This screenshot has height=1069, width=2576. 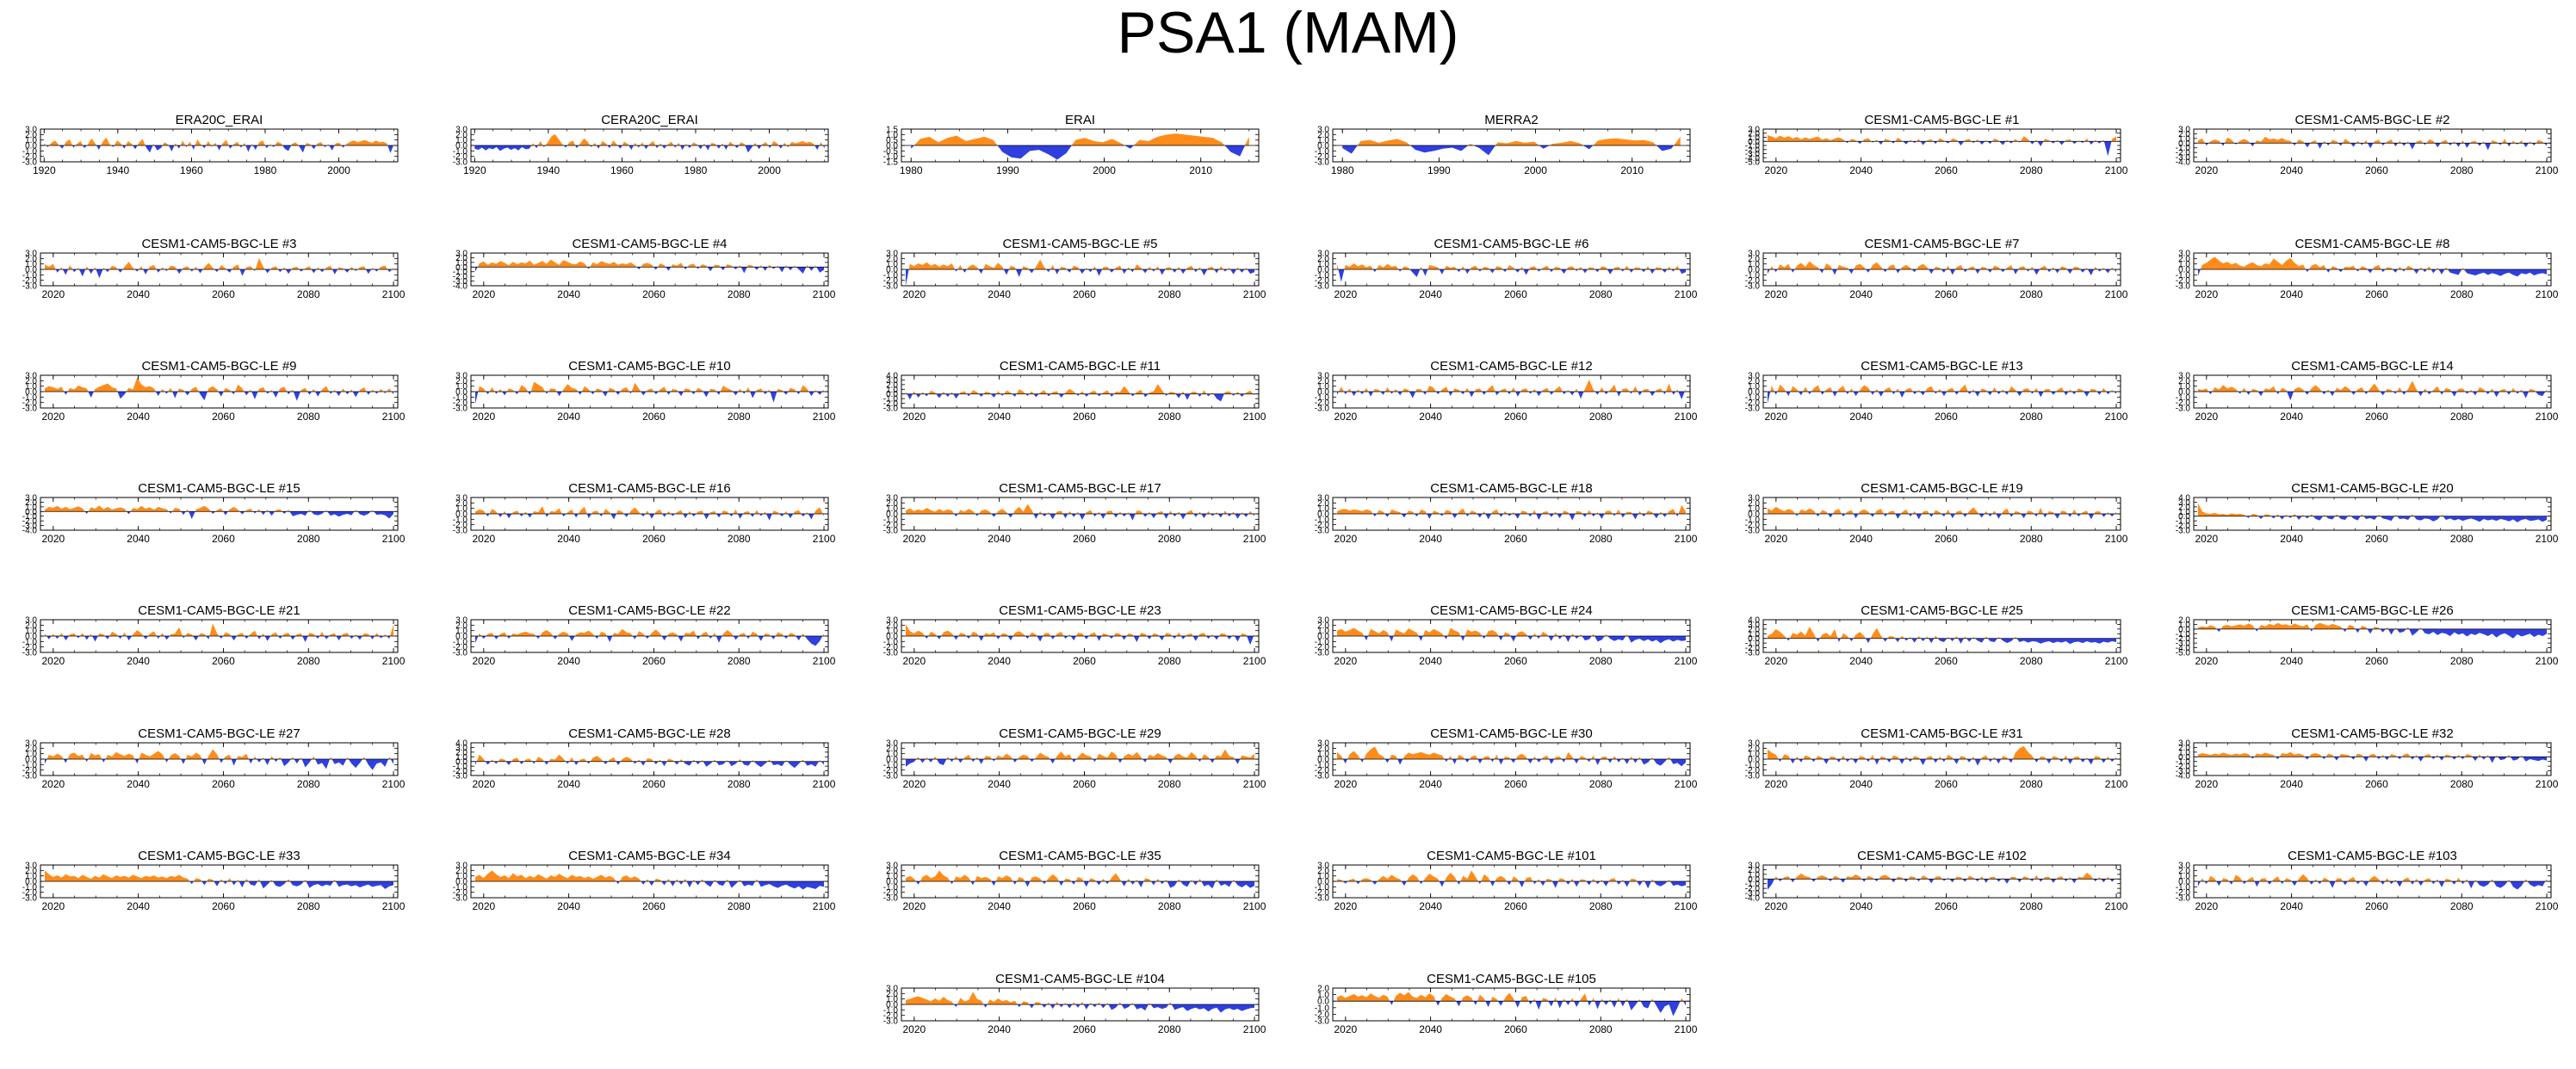 What do you see at coordinates (1753, 163) in the screenshot?
I see `y-tick-label: -5.0` at bounding box center [1753, 163].